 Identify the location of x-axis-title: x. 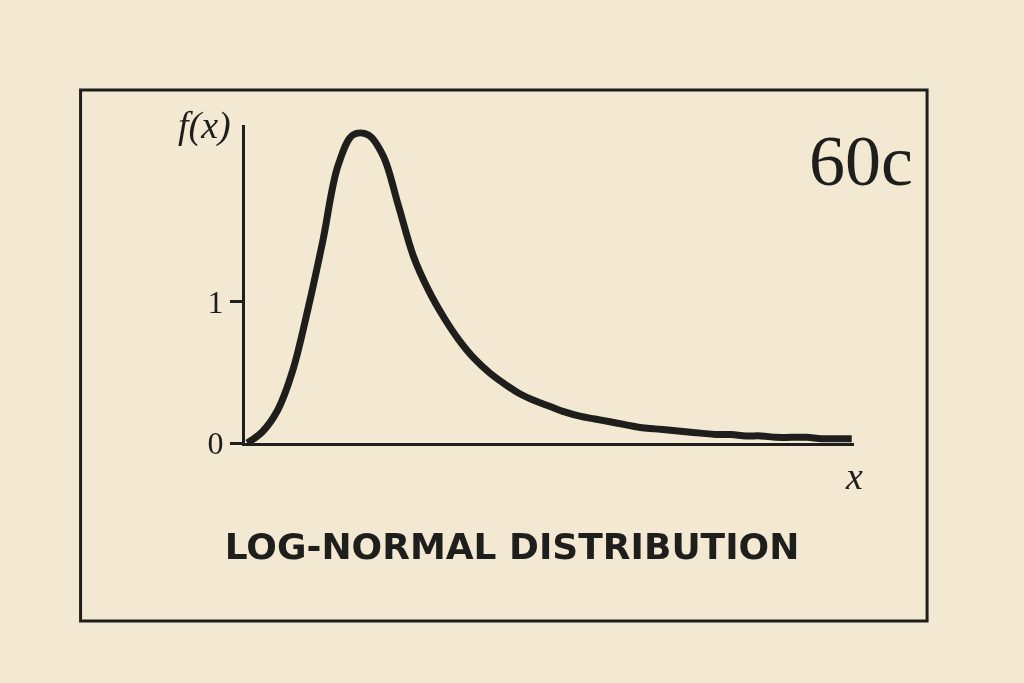
(854, 476).